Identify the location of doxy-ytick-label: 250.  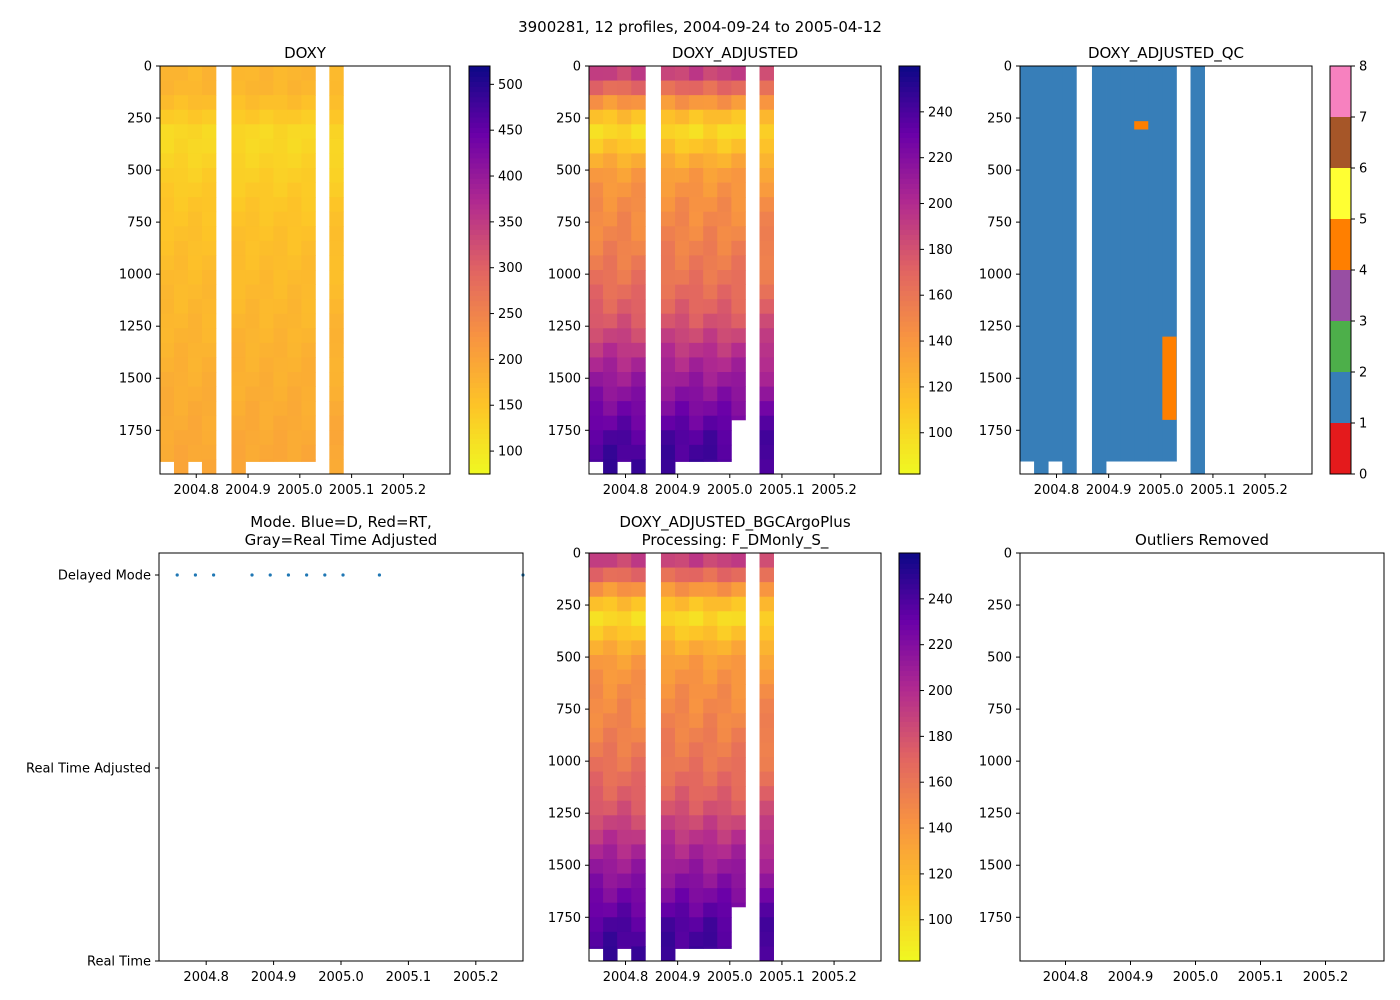
(139, 119).